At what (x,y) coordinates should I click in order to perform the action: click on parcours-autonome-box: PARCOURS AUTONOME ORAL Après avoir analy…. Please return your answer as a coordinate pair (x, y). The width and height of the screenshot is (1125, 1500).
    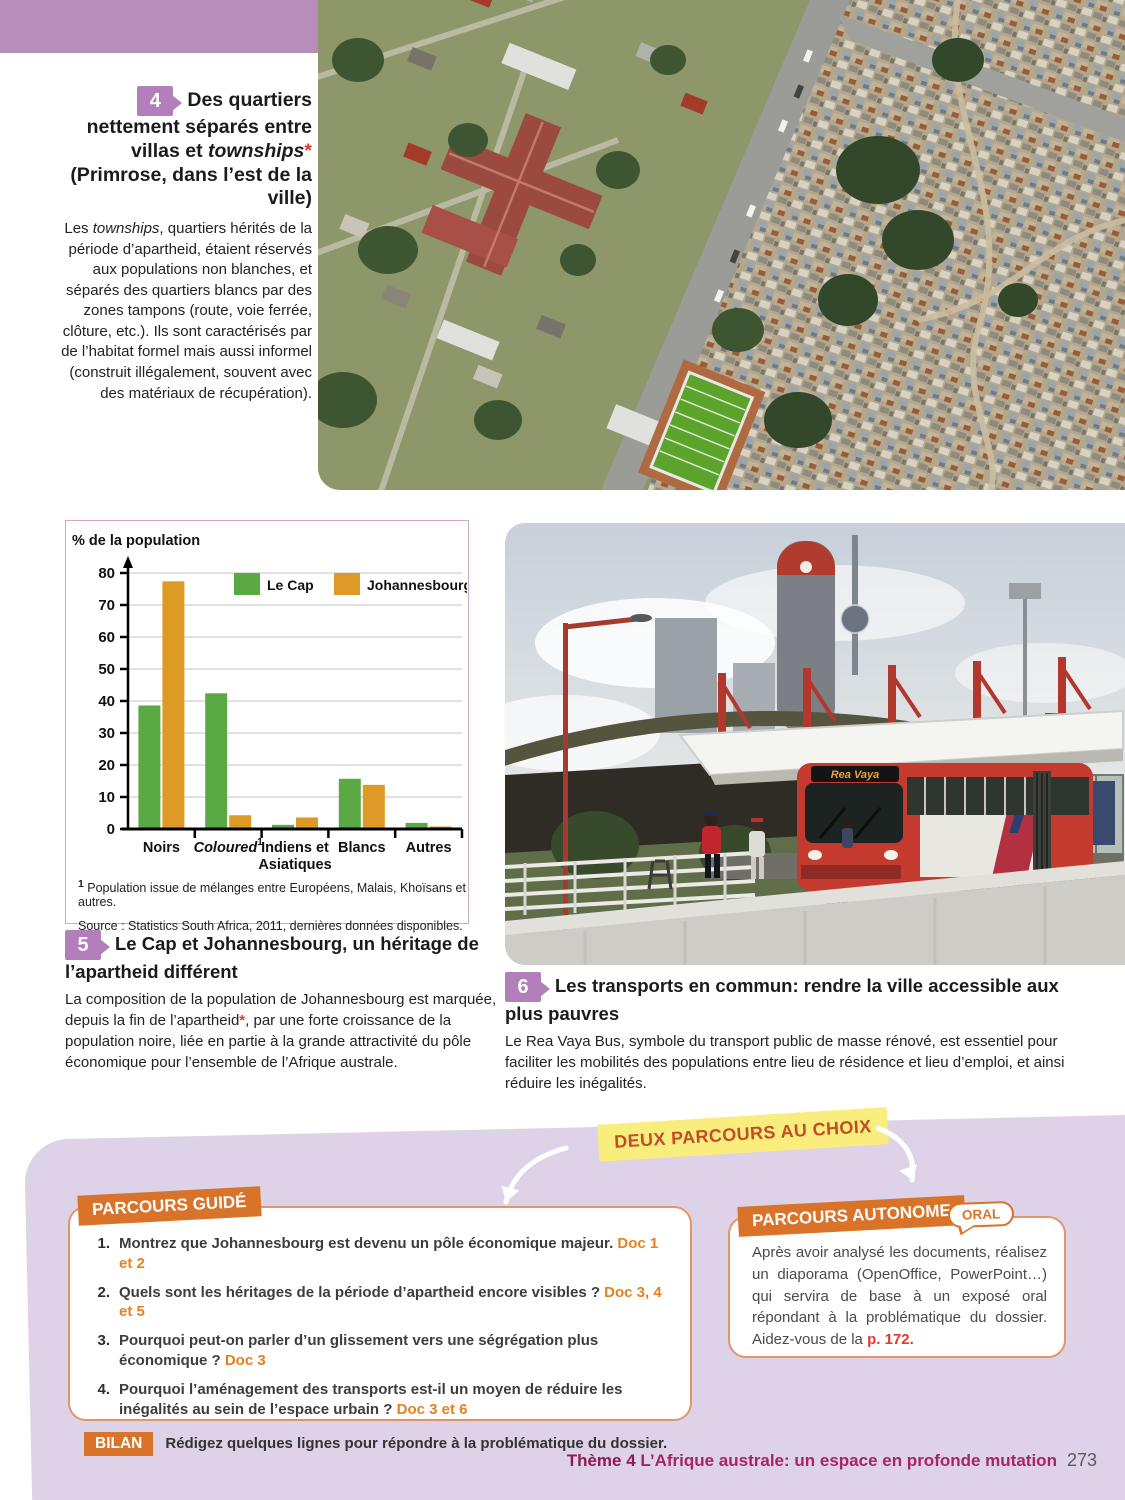
    Looking at the image, I should click on (897, 1276).